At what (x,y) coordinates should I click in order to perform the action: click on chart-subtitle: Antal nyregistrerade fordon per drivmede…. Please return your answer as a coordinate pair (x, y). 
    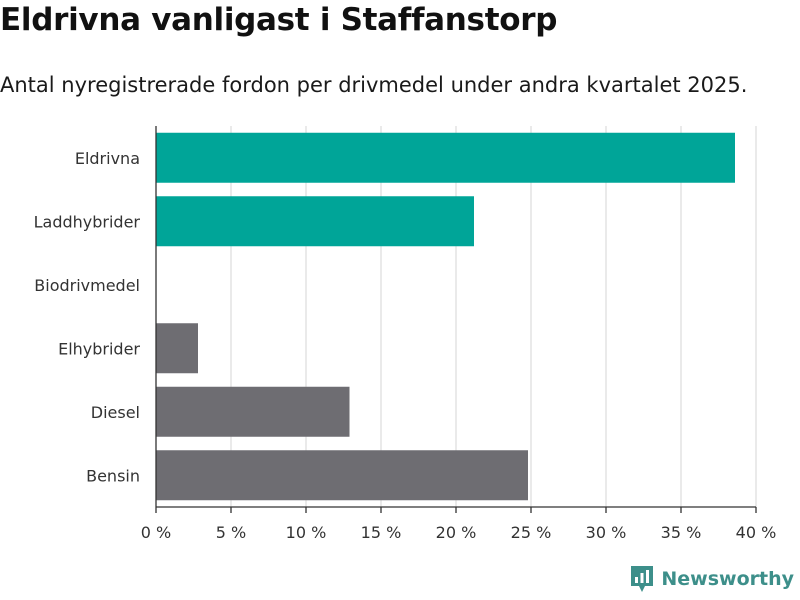
    Looking at the image, I should click on (374, 85).